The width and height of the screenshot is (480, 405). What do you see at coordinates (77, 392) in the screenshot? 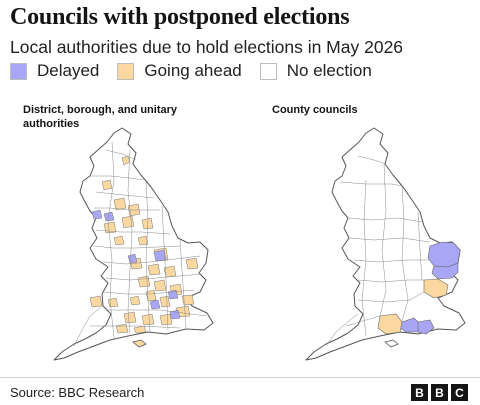
I see `source-note: Source: BBC Research` at bounding box center [77, 392].